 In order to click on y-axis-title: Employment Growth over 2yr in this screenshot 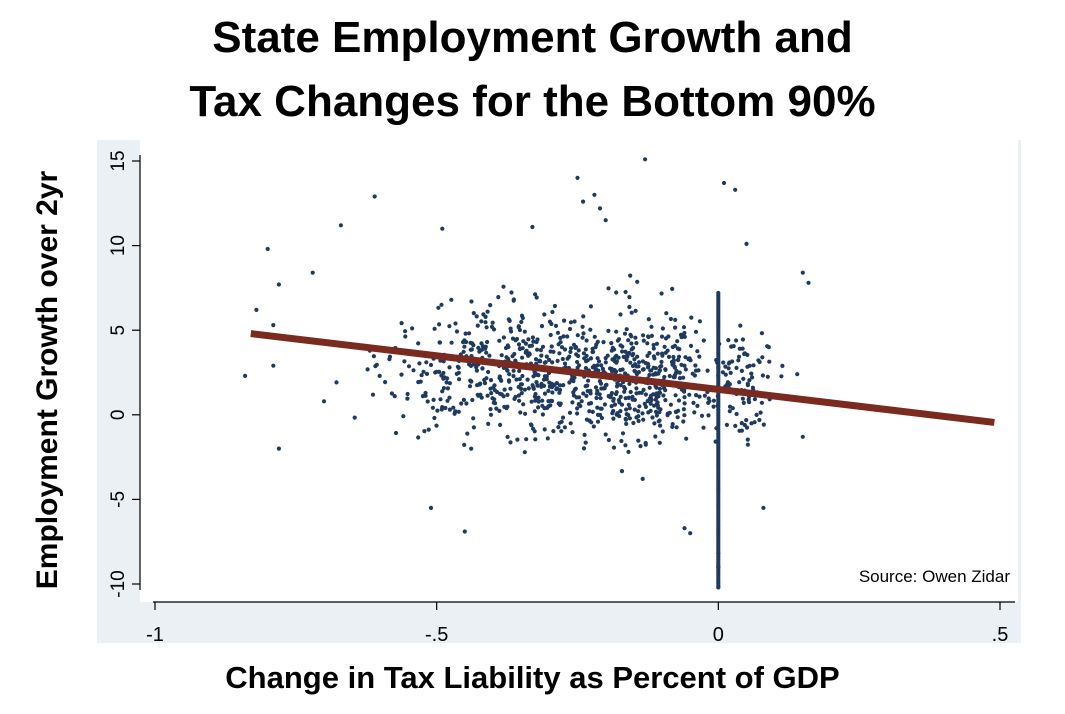, I will do `click(47, 380)`.